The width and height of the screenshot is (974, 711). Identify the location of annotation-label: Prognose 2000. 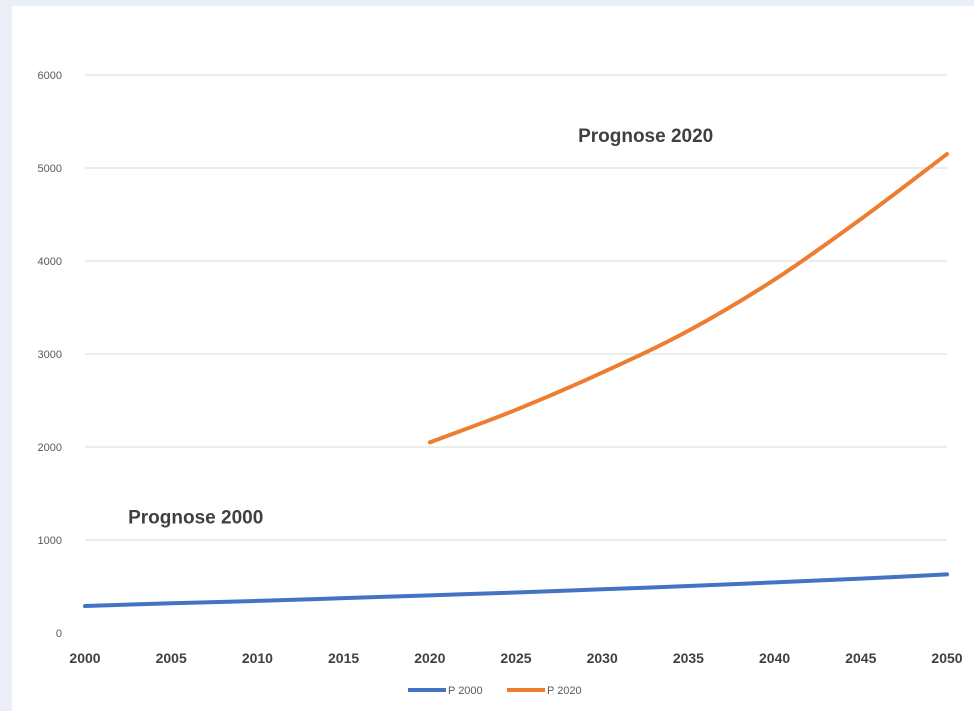
(195, 517).